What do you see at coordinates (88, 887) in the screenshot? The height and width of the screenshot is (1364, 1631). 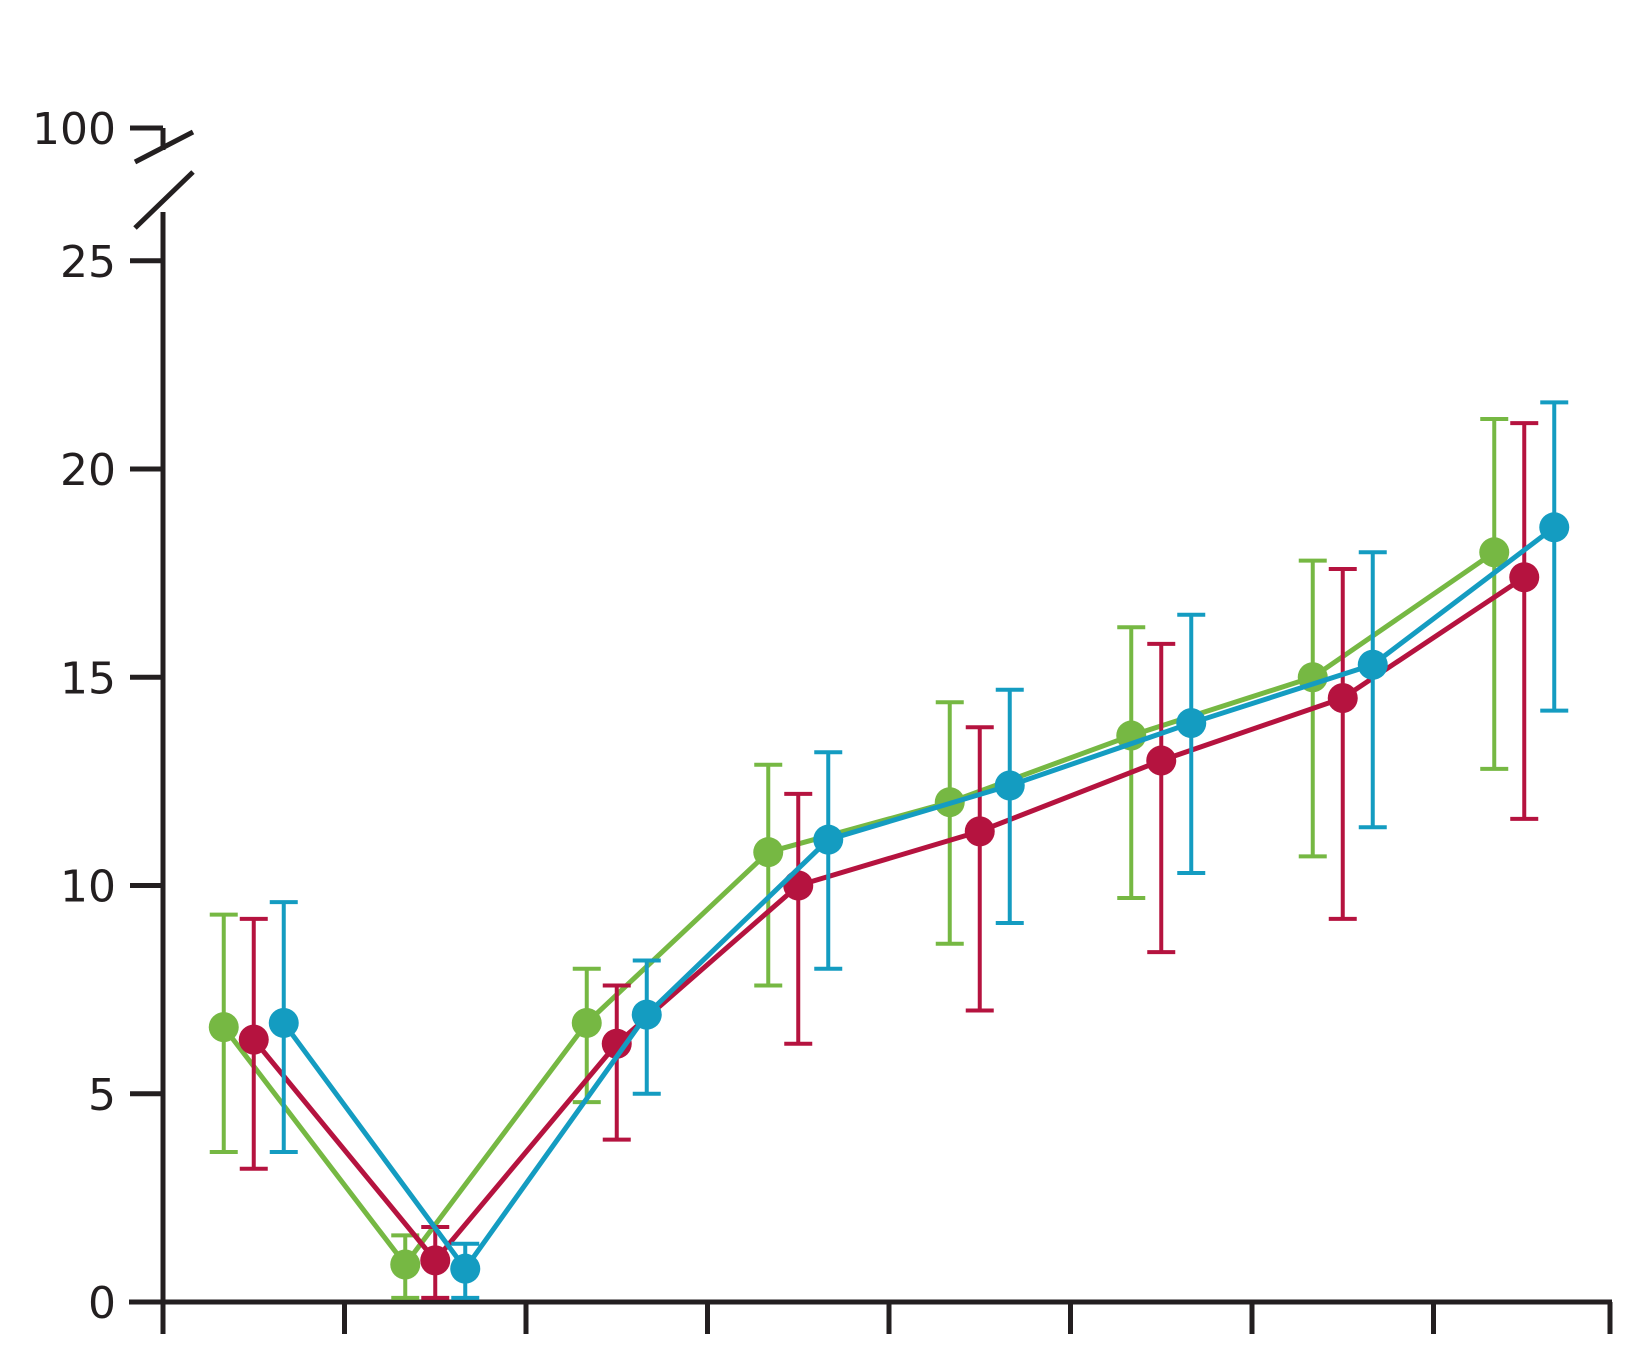 I see `y-tick-label: 10` at bounding box center [88, 887].